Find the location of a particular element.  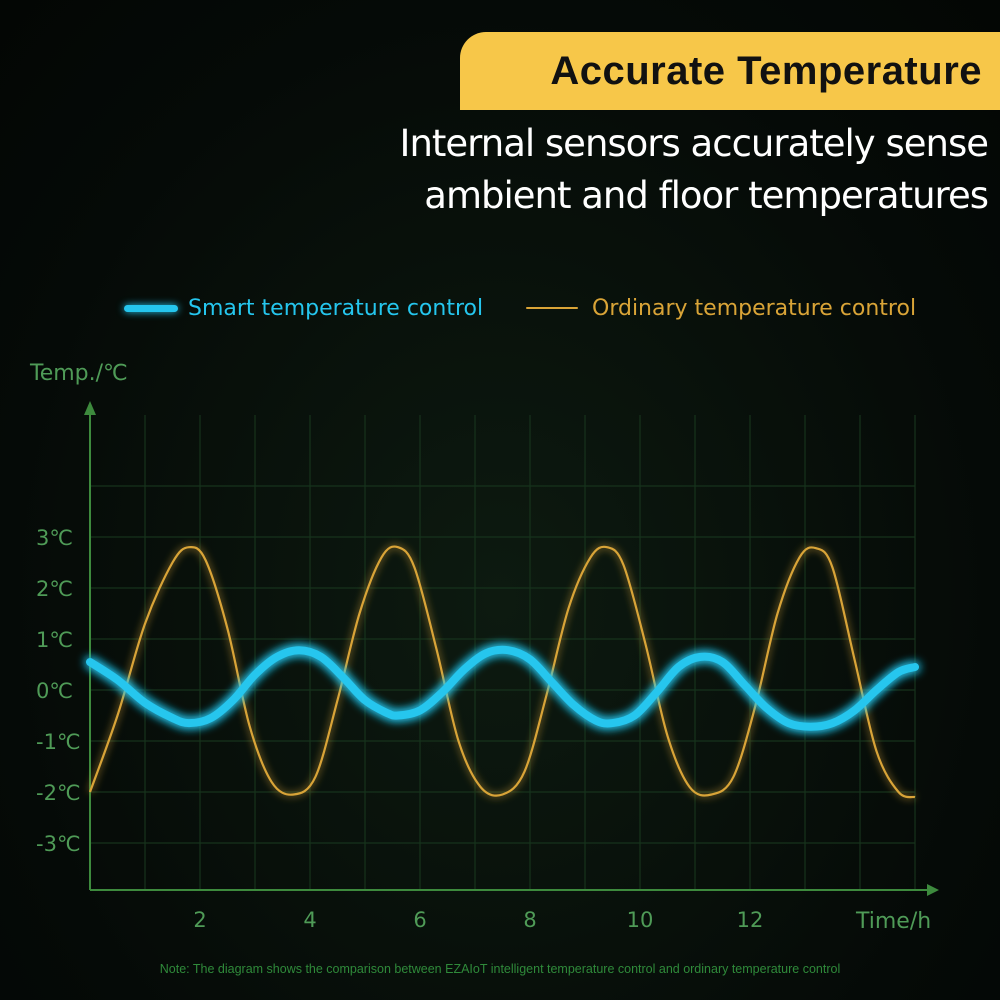

title-badge: Accurate Temperature is located at coordinates (730, 71).